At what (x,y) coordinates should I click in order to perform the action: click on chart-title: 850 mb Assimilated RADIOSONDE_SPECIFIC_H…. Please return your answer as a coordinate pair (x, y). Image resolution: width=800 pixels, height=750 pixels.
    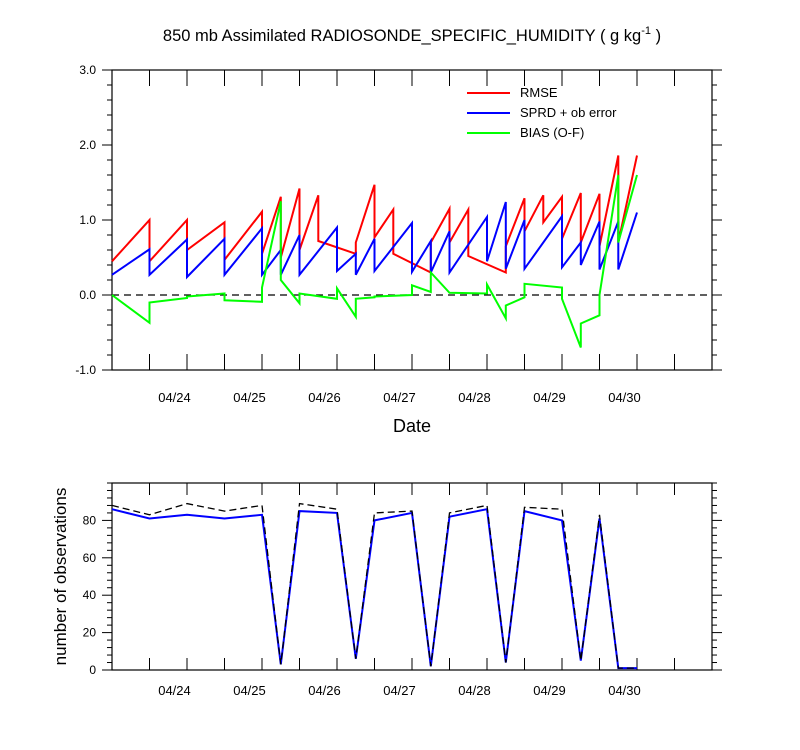
    Looking at the image, I should click on (412, 35).